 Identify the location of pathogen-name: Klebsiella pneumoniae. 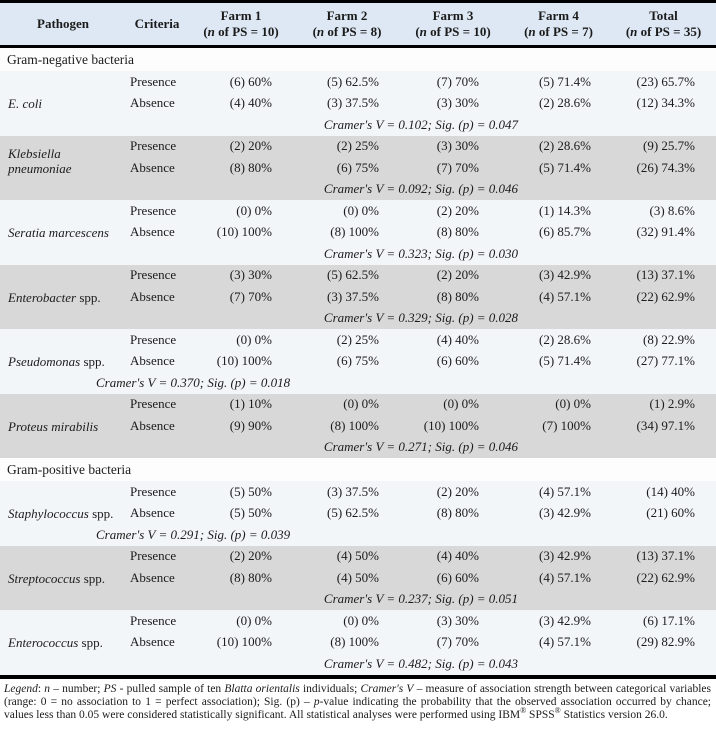
(63, 157).